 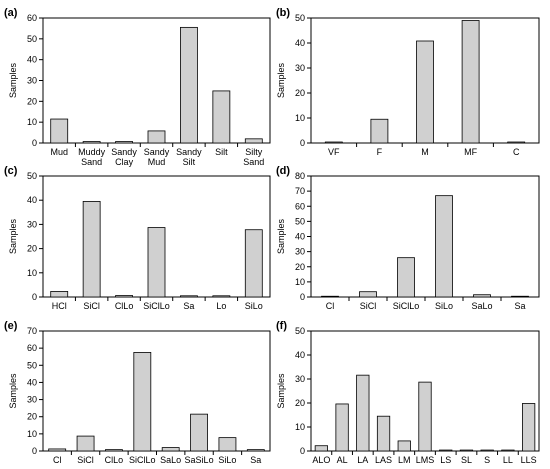 What do you see at coordinates (92, 157) in the screenshot?
I see `x-category-label: Muddy Sand` at bounding box center [92, 157].